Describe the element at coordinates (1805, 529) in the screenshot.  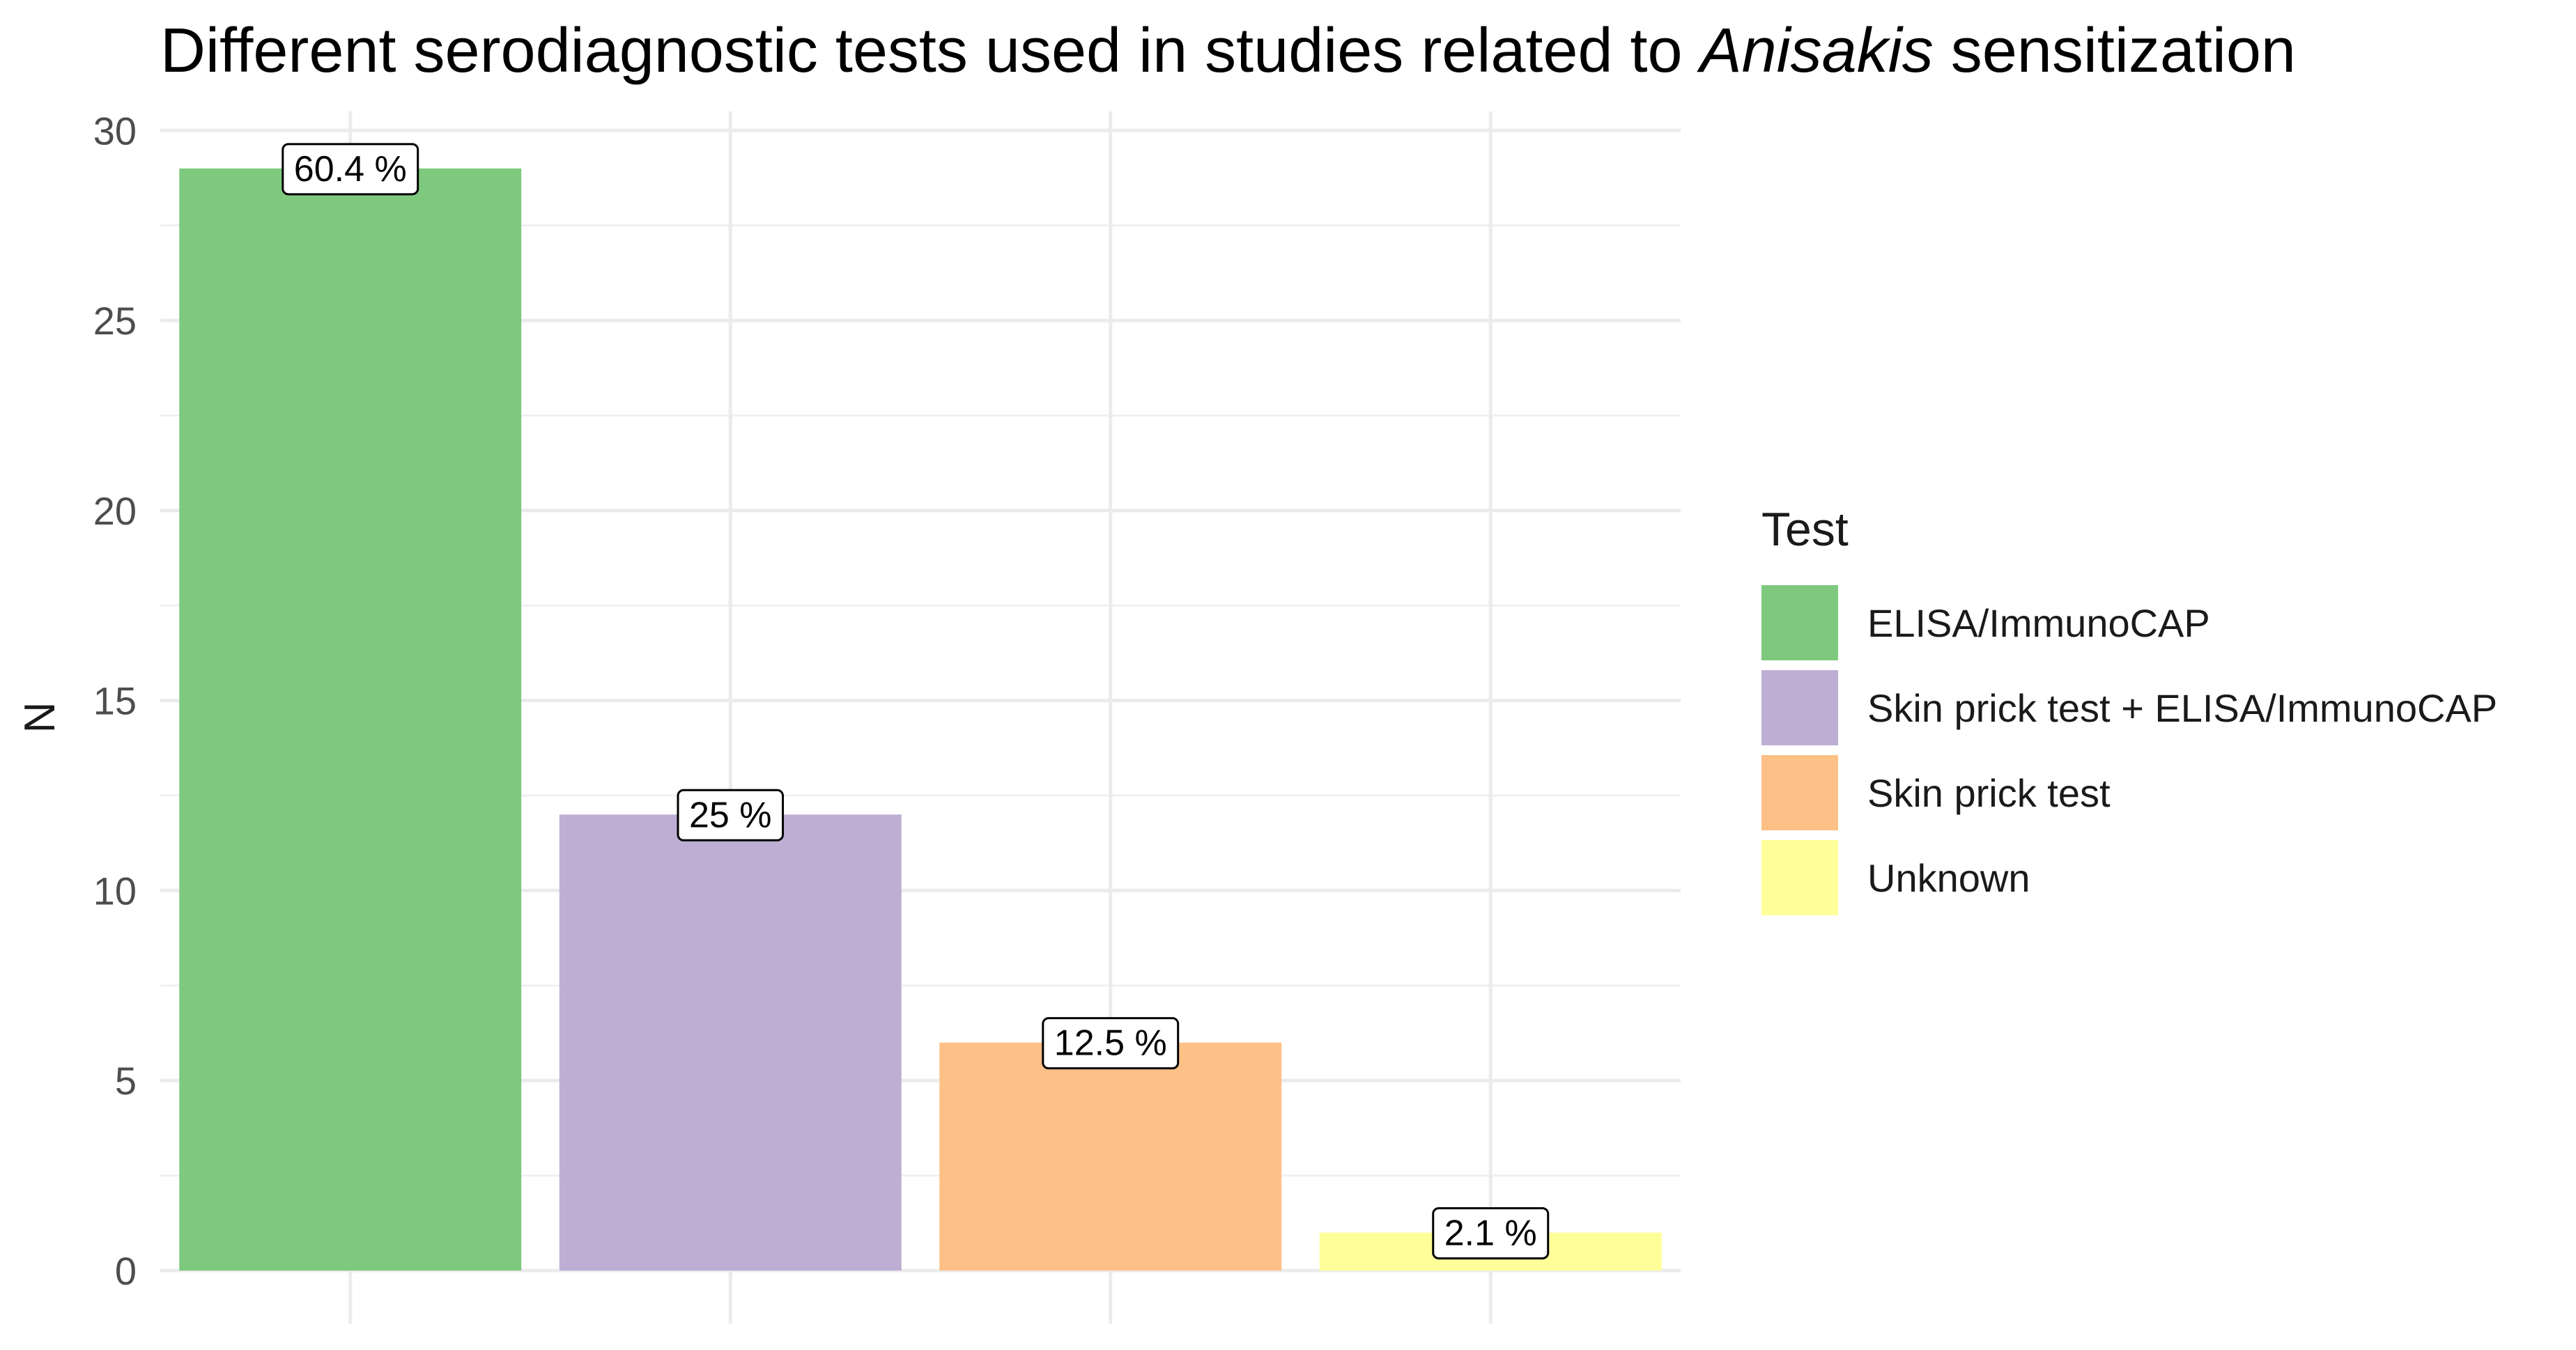
I see `legend-title: Test` at that location.